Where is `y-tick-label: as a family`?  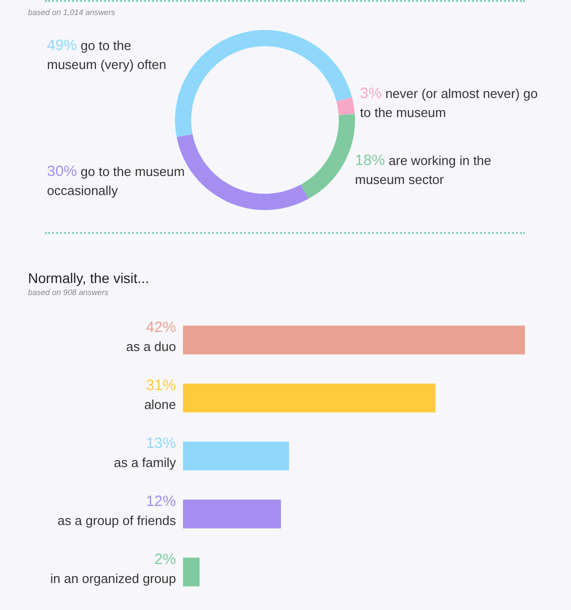 y-tick-label: as a family is located at coordinates (145, 462).